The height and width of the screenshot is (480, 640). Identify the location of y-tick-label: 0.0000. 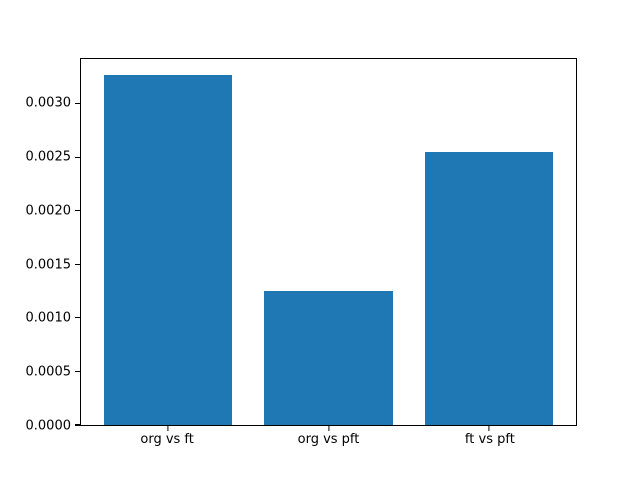
(48, 426).